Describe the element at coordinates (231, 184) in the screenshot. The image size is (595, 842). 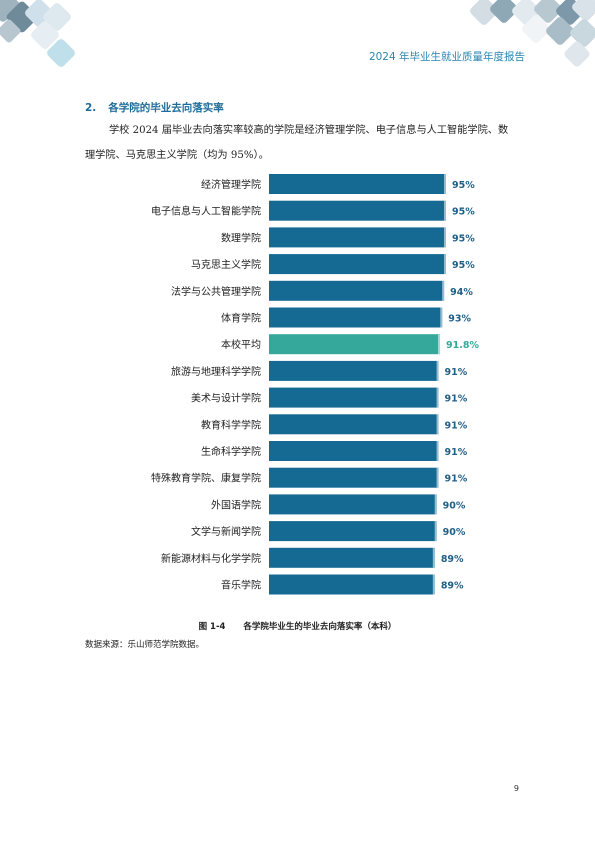
I see `category-label: 经济管理学院` at that location.